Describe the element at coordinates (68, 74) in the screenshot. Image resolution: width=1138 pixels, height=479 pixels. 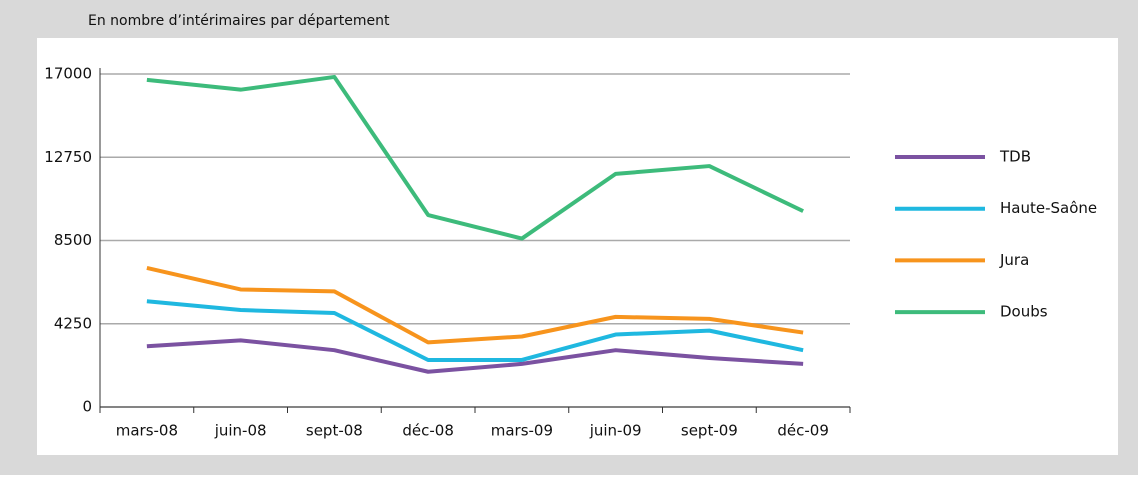
I see `y-tick-label: 17000` at that location.